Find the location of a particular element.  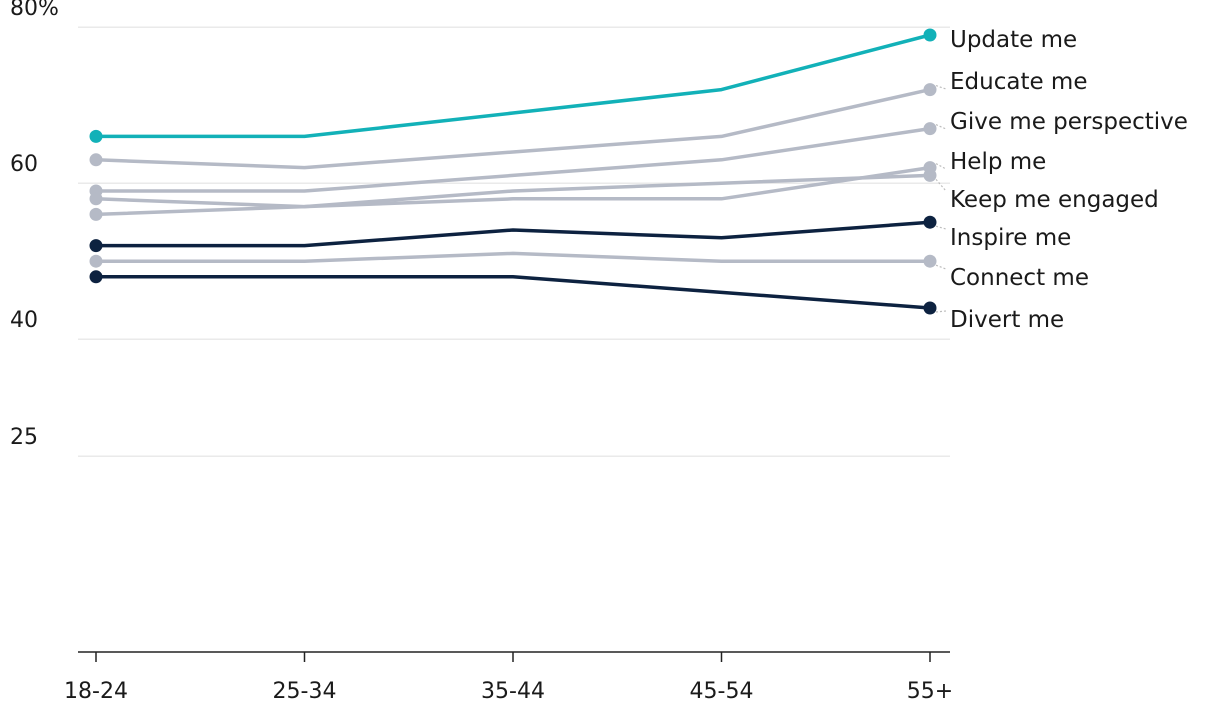

series-label: Inspire me is located at coordinates (1010, 238).